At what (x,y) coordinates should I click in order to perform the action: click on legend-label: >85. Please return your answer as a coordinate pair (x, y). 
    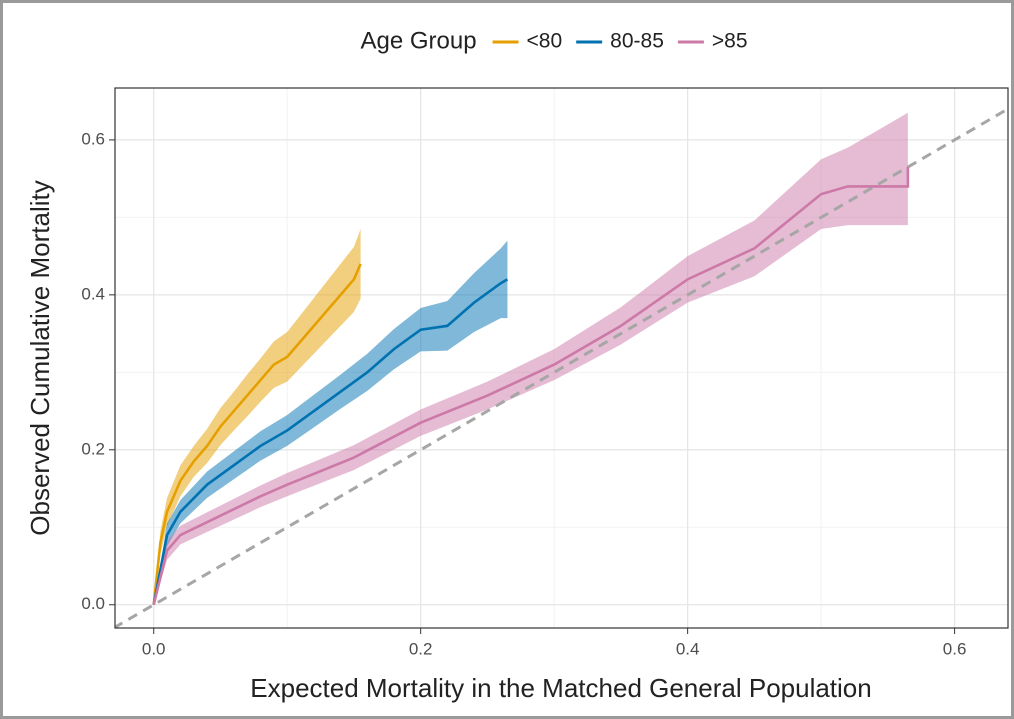
    Looking at the image, I should click on (730, 41).